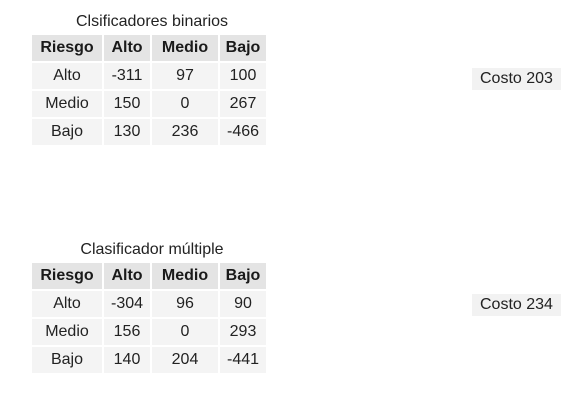  I want to click on table-cell: 130, so click(127, 132).